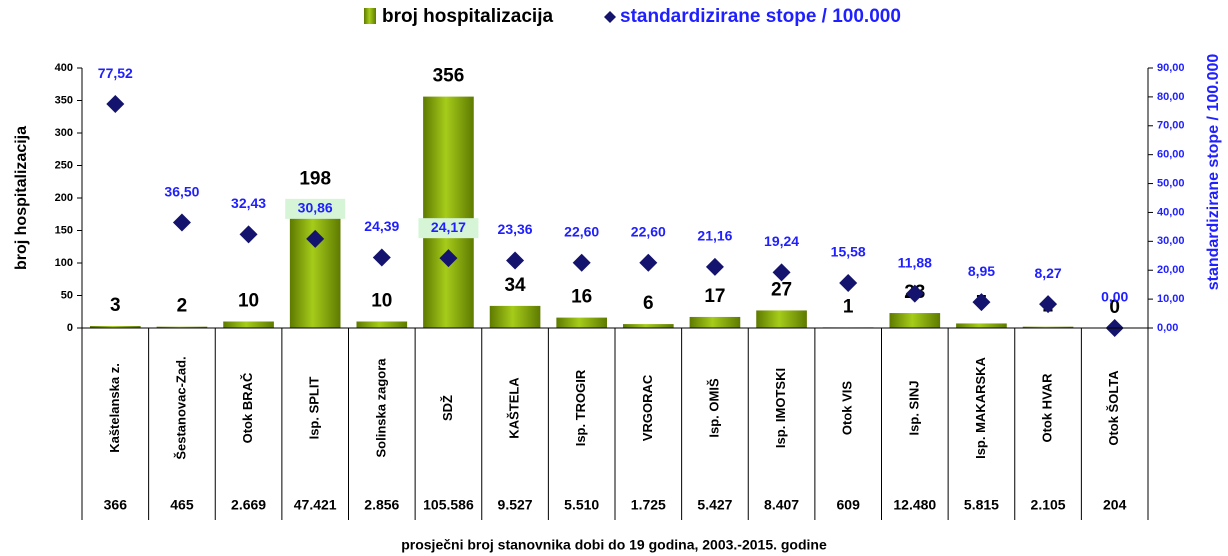  What do you see at coordinates (1167, 328) in the screenshot?
I see `y2-tick-label: 0,00` at bounding box center [1167, 328].